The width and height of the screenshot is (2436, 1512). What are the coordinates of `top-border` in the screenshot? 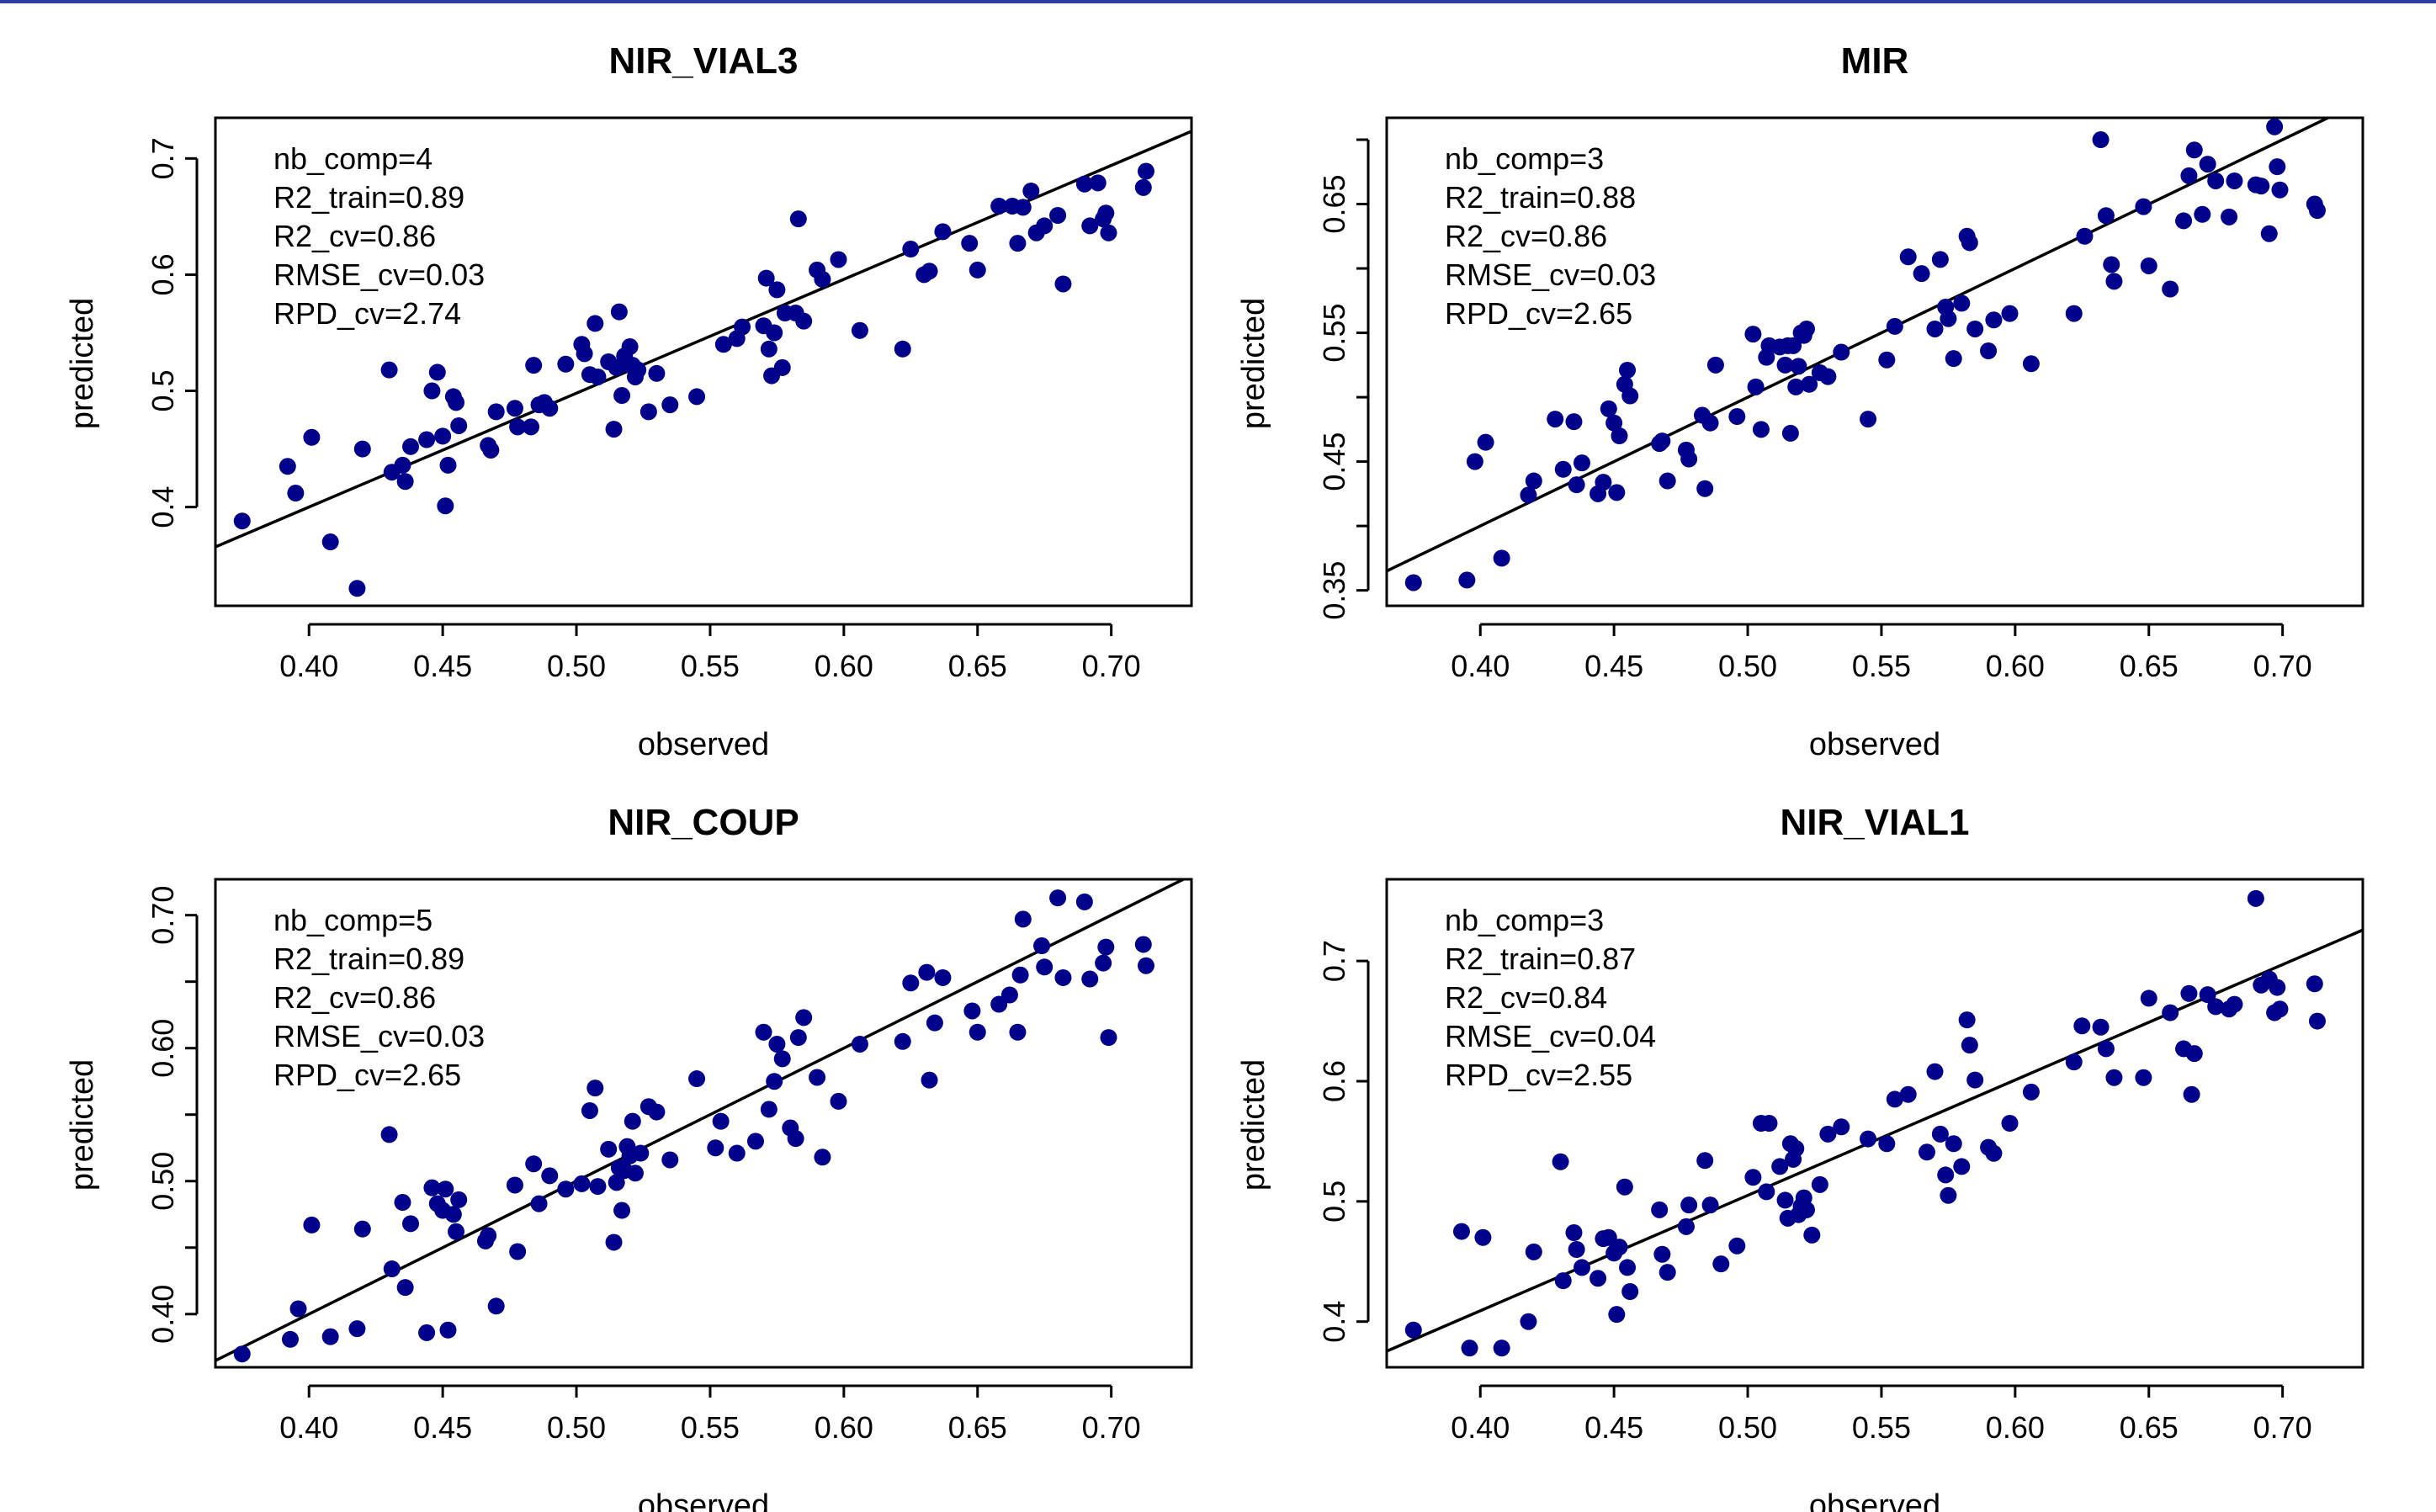 It's located at (1218, 1).